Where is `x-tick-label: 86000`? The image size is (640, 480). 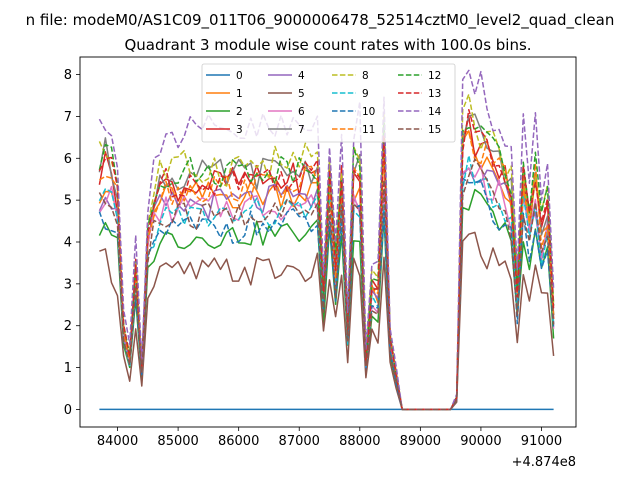 x-tick-label: 86000 is located at coordinates (238, 441).